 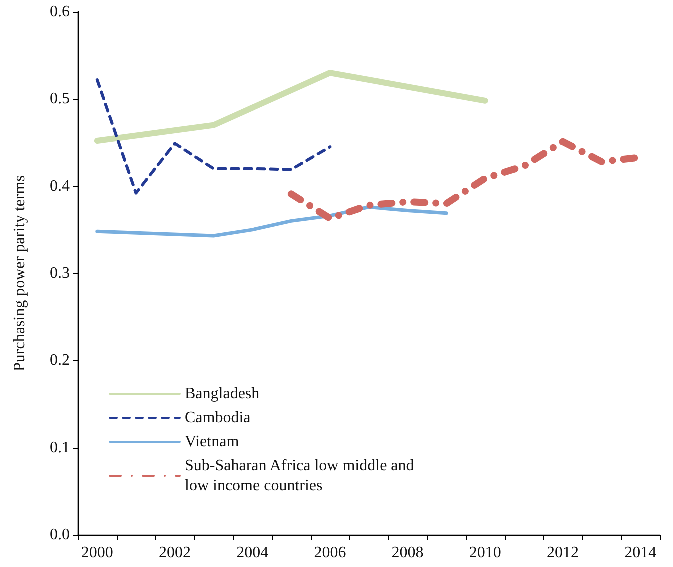 What do you see at coordinates (60, 99) in the screenshot?
I see `y-tick-label: 0.5` at bounding box center [60, 99].